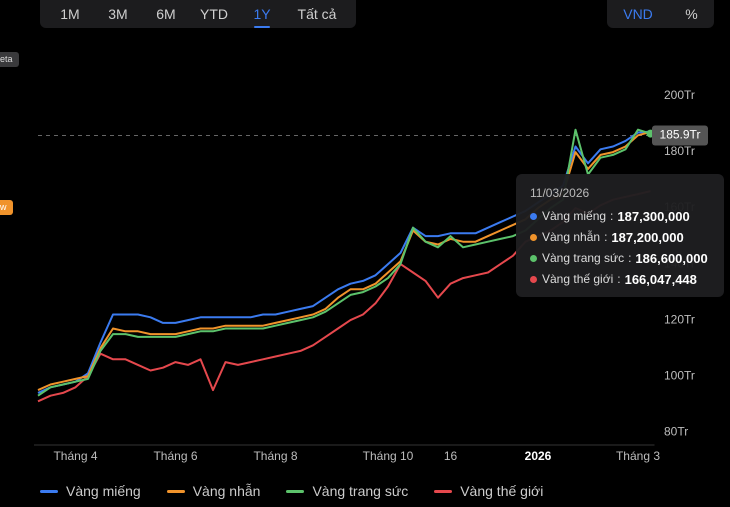 This screenshot has width=730, height=507. I want to click on tooltip-name: Vàng nhẫn, so click(571, 237).